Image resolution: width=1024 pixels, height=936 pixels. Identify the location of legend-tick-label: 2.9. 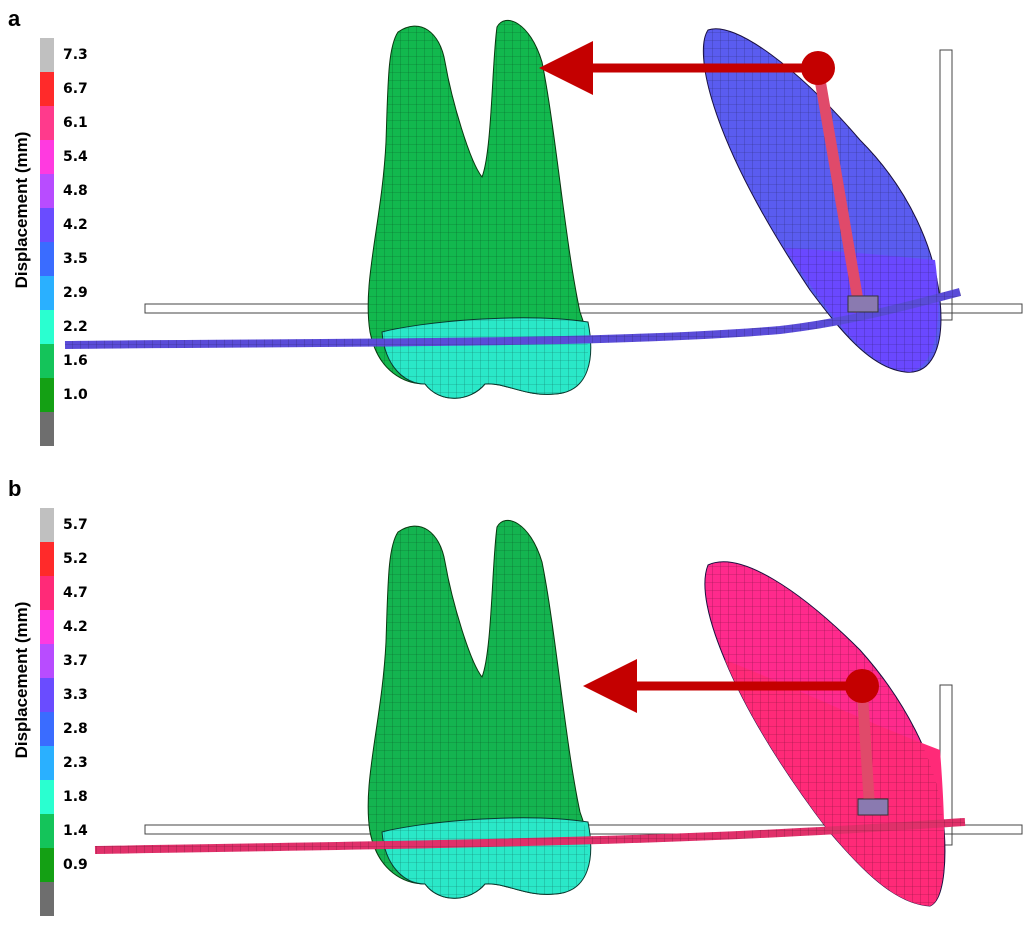
(75, 293).